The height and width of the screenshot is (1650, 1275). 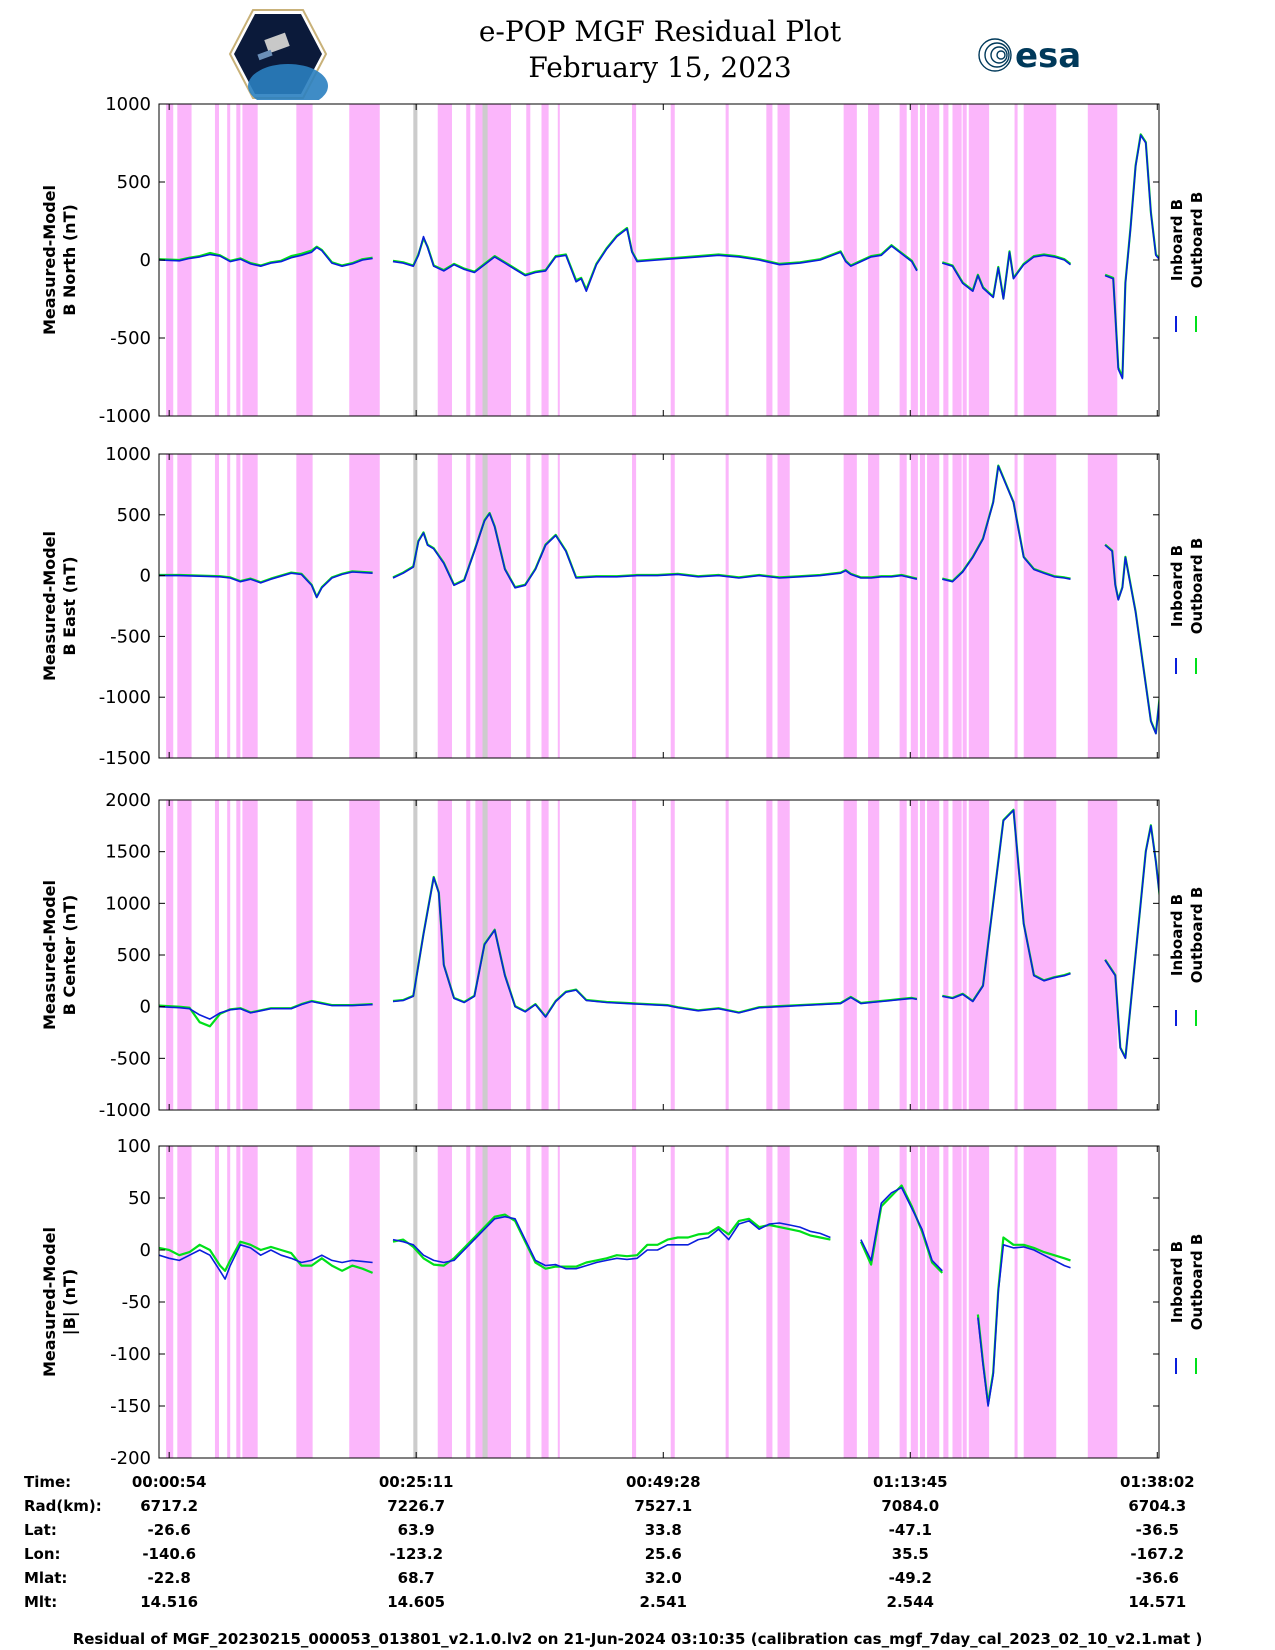 What do you see at coordinates (125, 758) in the screenshot?
I see `y-tick-label: -1500` at bounding box center [125, 758].